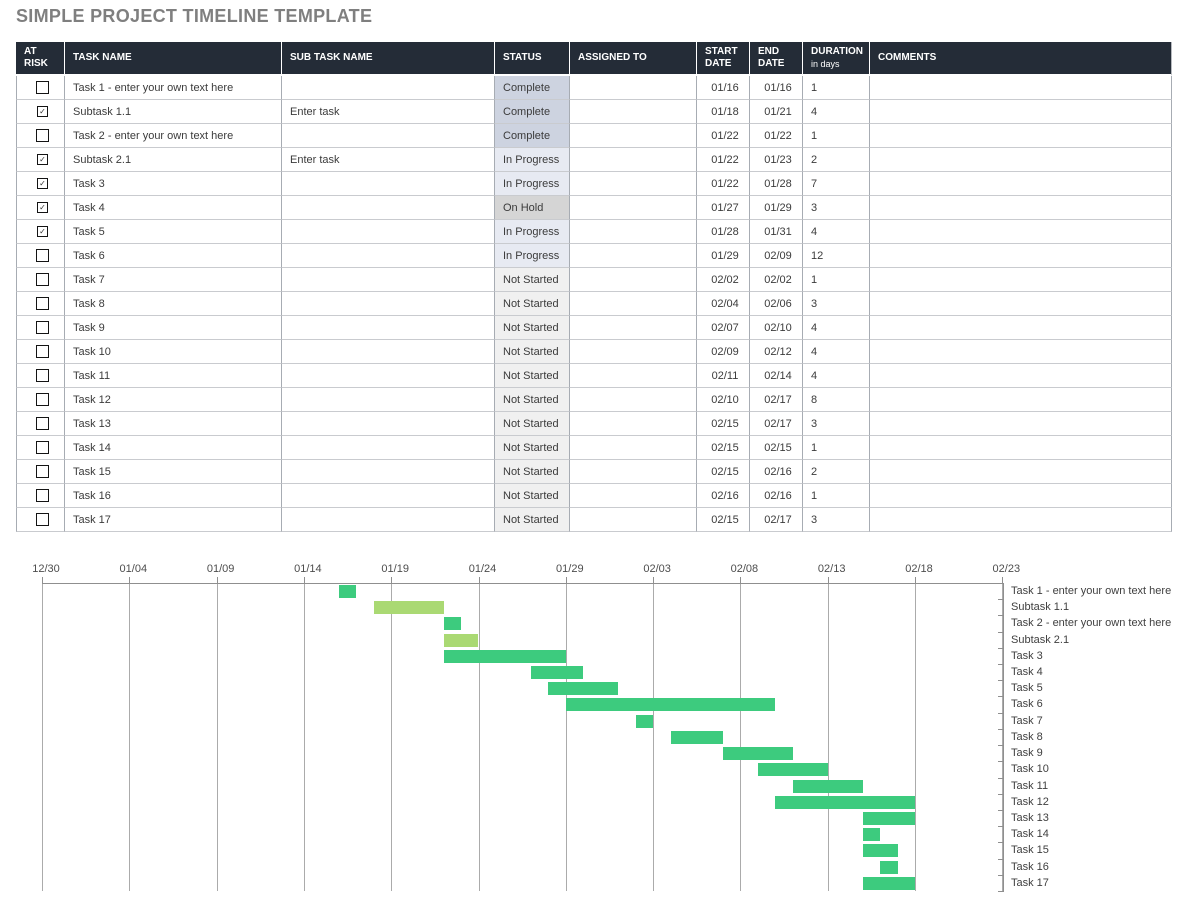  I want to click on cell-task-name: Task 17, so click(173, 520).